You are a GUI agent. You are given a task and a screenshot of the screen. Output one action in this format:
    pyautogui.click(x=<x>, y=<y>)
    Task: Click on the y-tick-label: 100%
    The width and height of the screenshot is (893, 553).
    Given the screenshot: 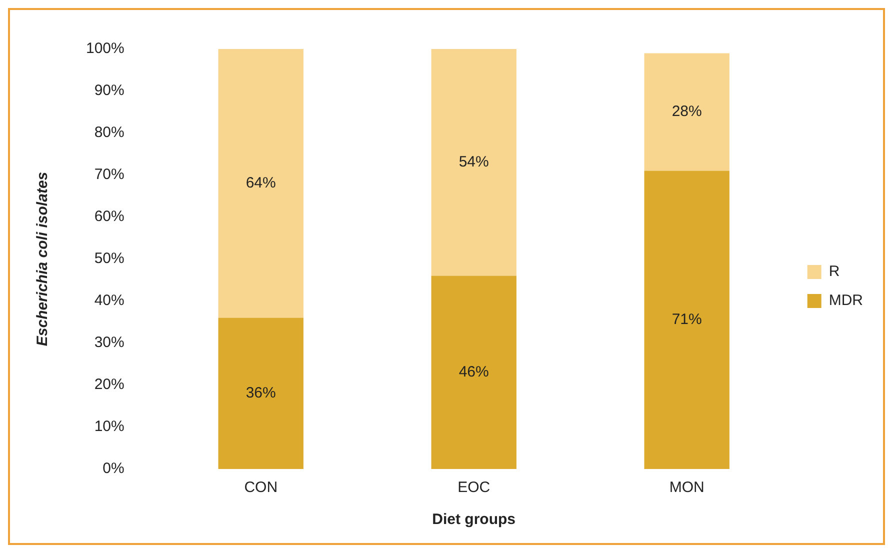 What is the action you would take?
    pyautogui.click(x=105, y=49)
    